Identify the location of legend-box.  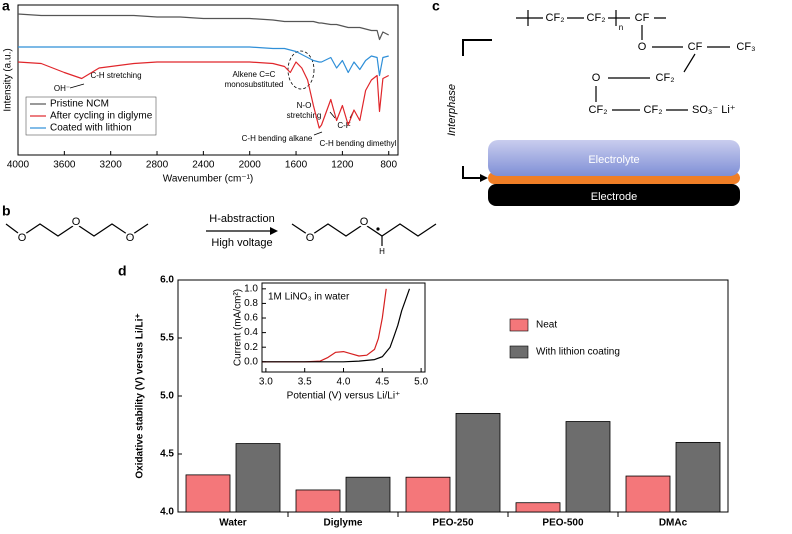
(91, 116).